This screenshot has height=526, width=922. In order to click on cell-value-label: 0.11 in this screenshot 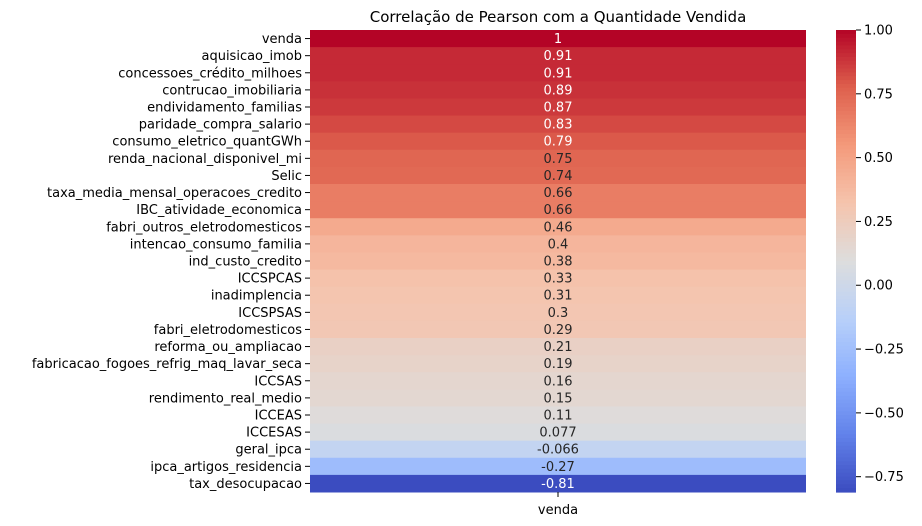, I will do `click(558, 416)`.